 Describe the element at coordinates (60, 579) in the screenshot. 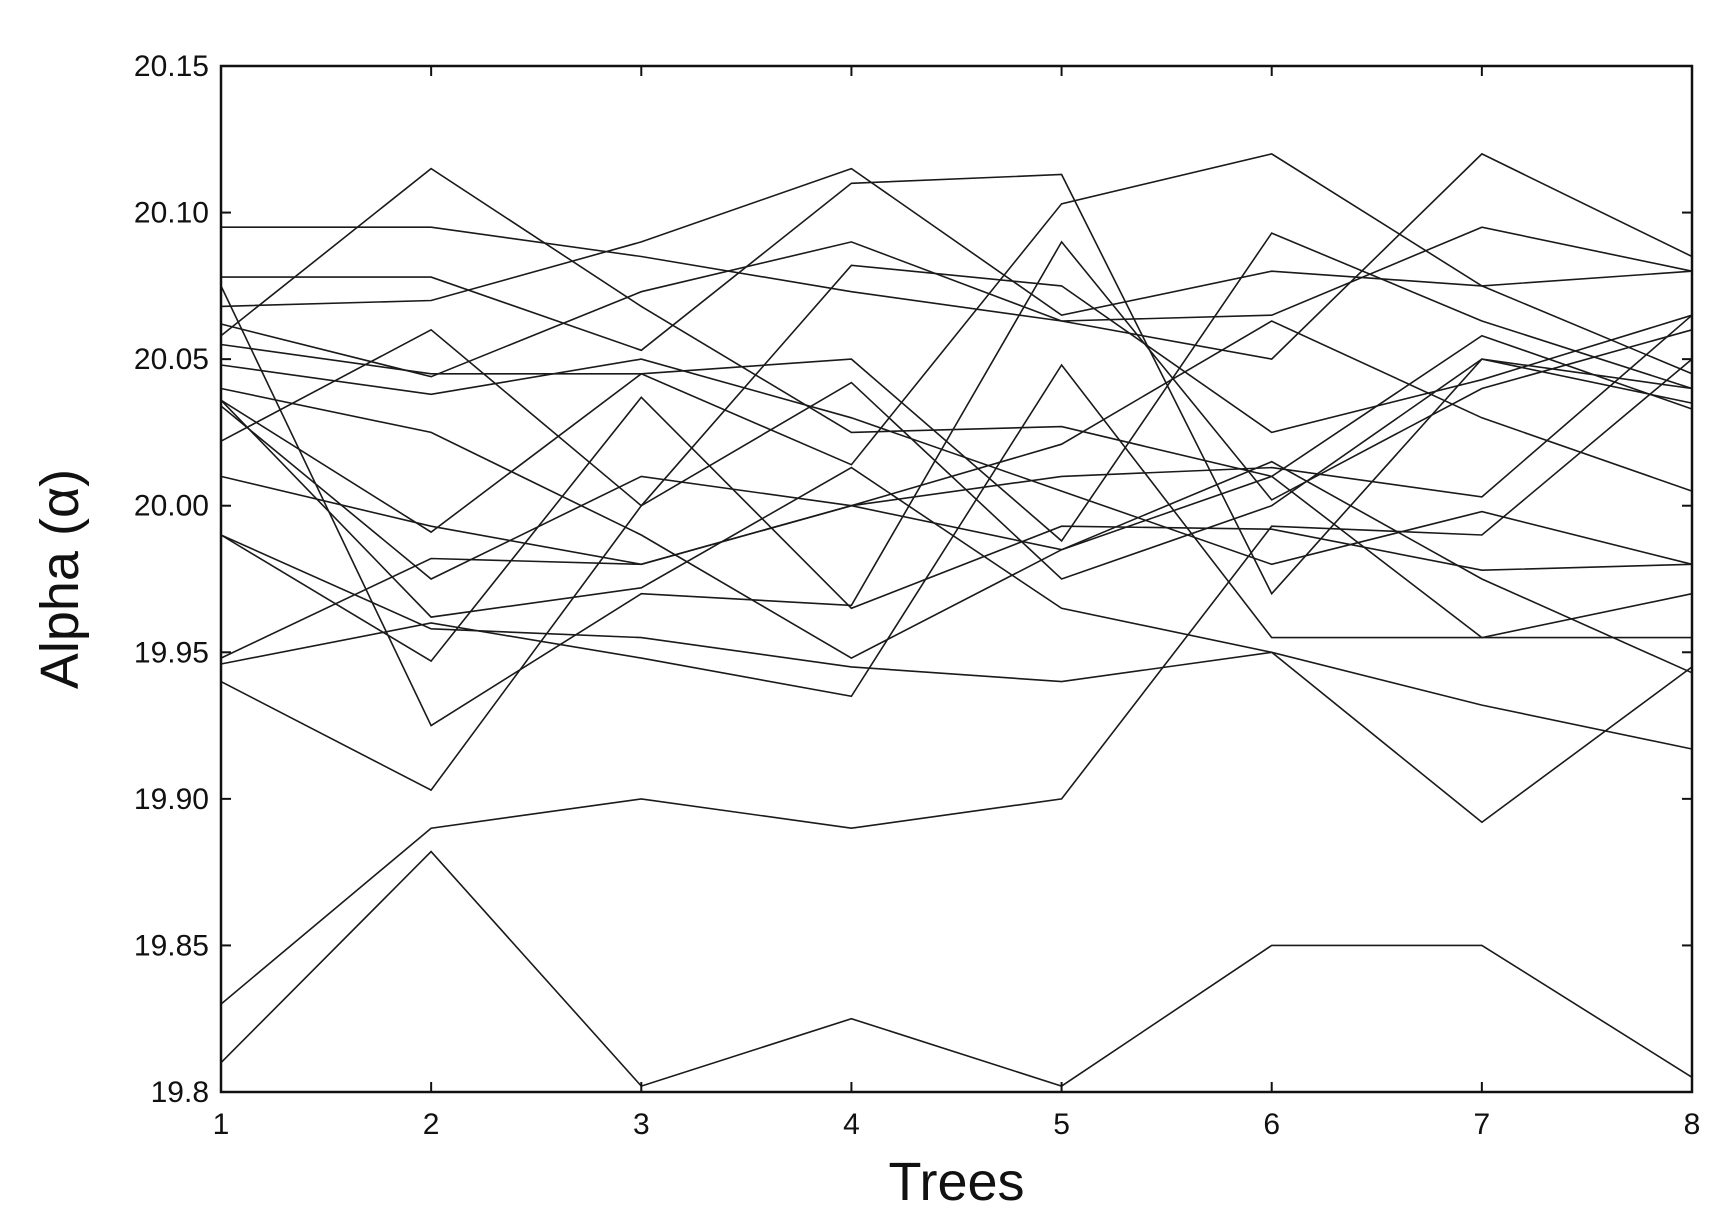

I see `y-axis-title: Alpha (α)` at that location.